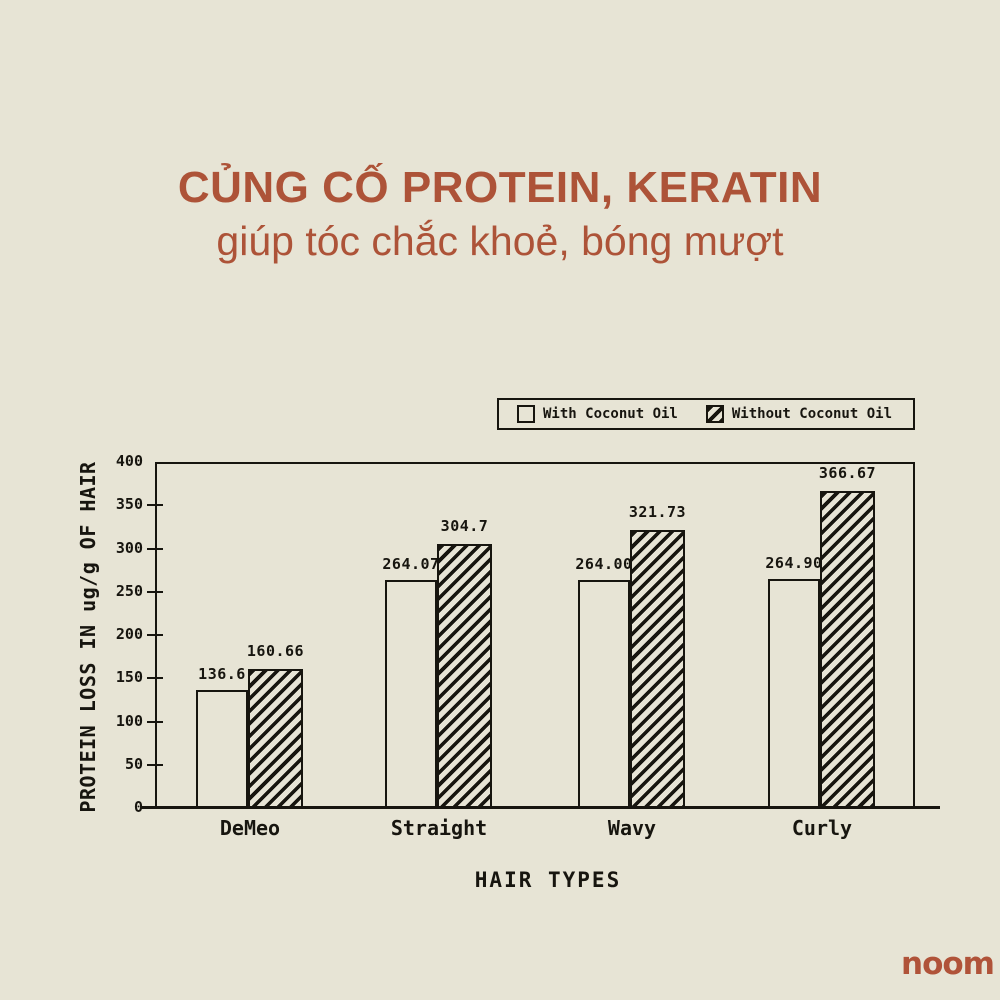 The image size is (1000, 1000). Describe the element at coordinates (526, 414) in the screenshot. I see `plain-bar-swatch-icon` at that location.